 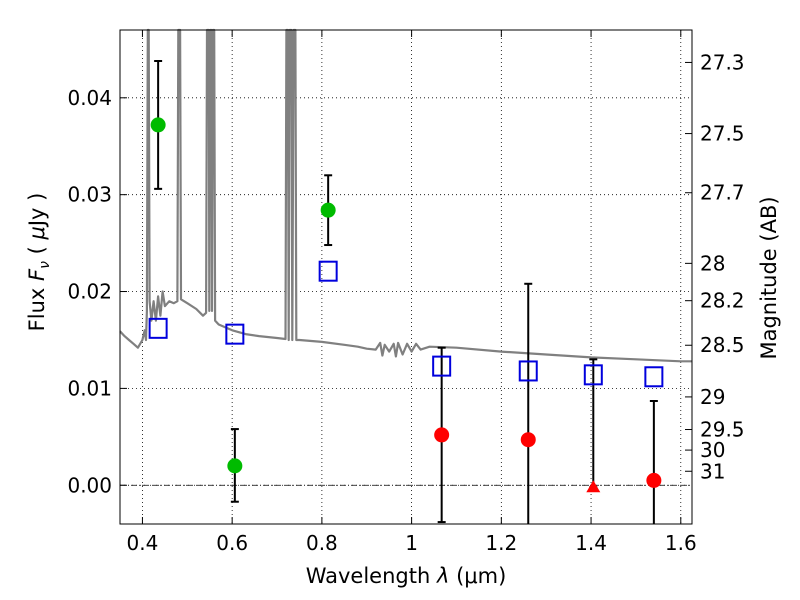 What do you see at coordinates (722, 62) in the screenshot?
I see `magnitude-tick-label: 27.3` at bounding box center [722, 62].